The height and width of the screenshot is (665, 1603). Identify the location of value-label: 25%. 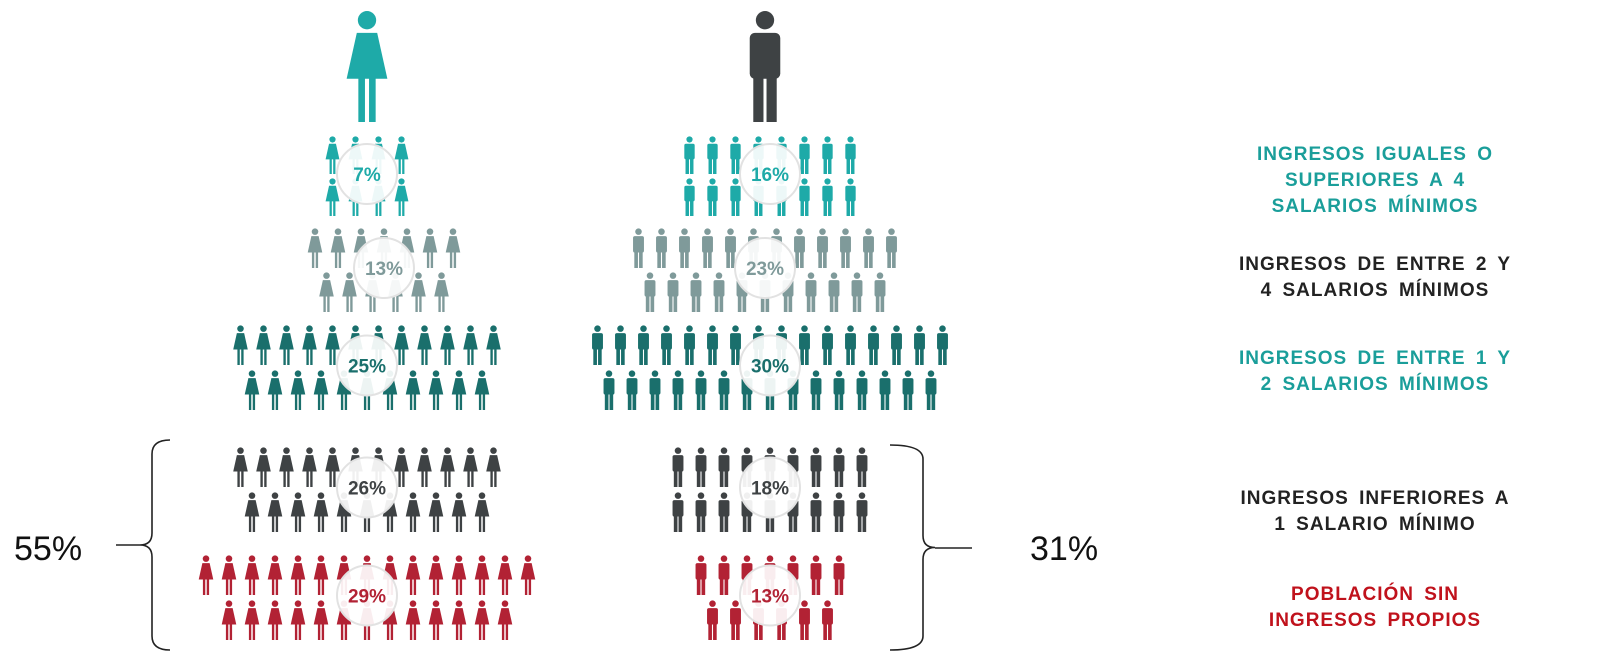
(367, 367).